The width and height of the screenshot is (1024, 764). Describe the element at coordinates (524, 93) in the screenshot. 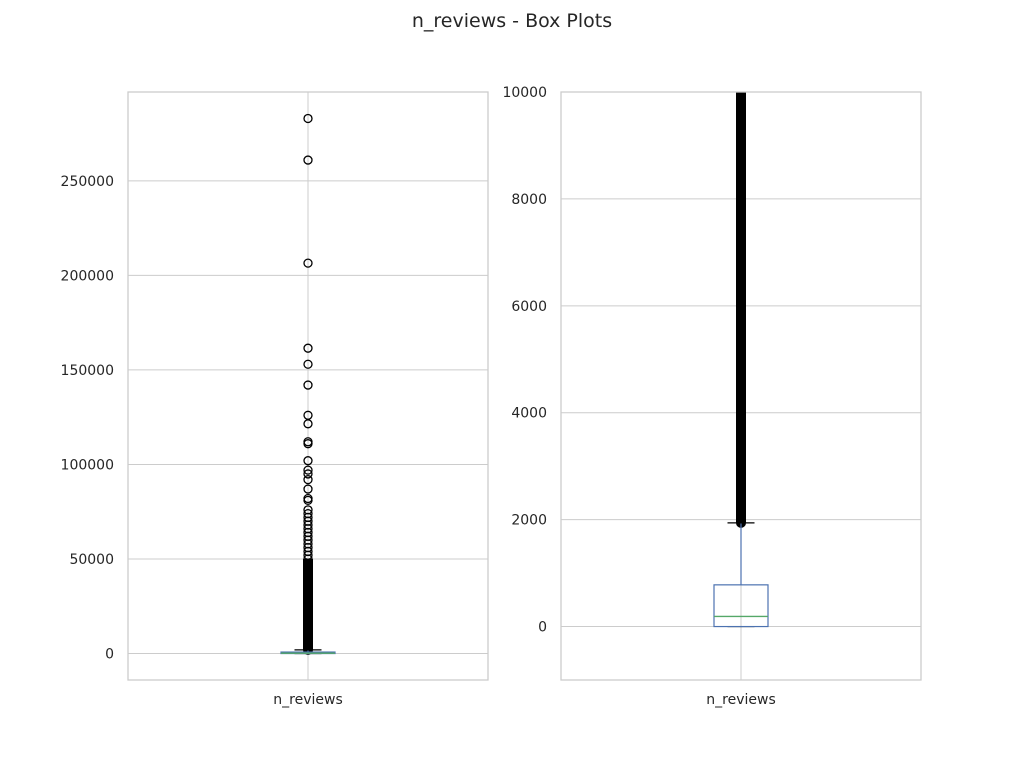

I see `right-y-tick-label: 10000` at that location.